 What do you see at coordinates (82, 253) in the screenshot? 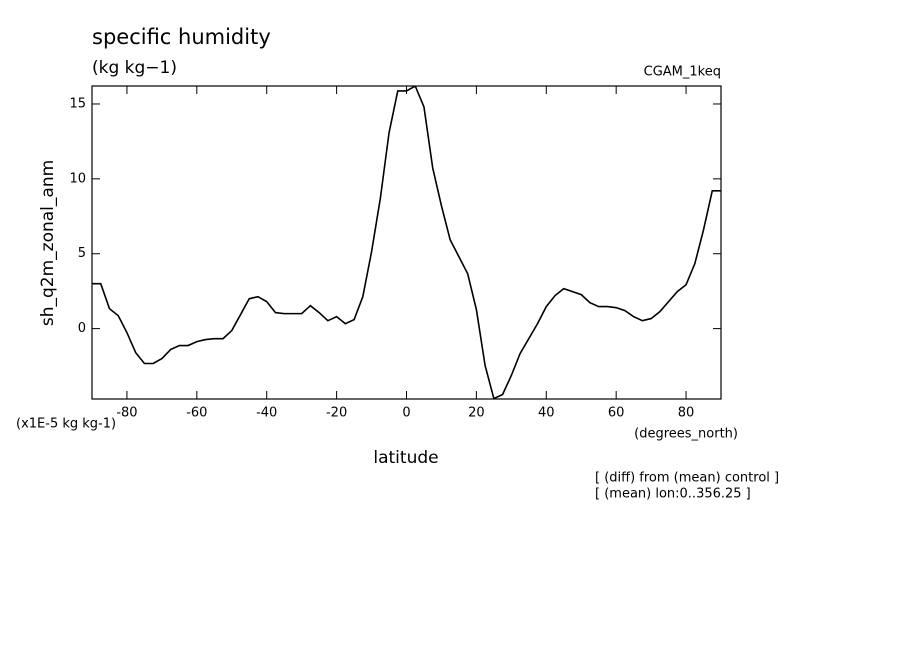
I see `y-tick-label: 5` at bounding box center [82, 253].